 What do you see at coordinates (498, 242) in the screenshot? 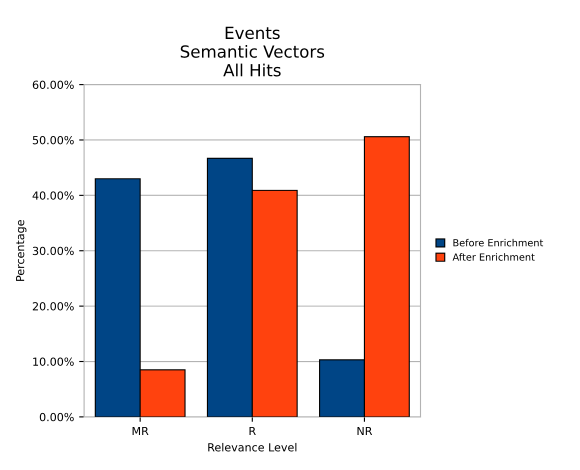
I see `legend-label: Before Enrichment` at bounding box center [498, 242].